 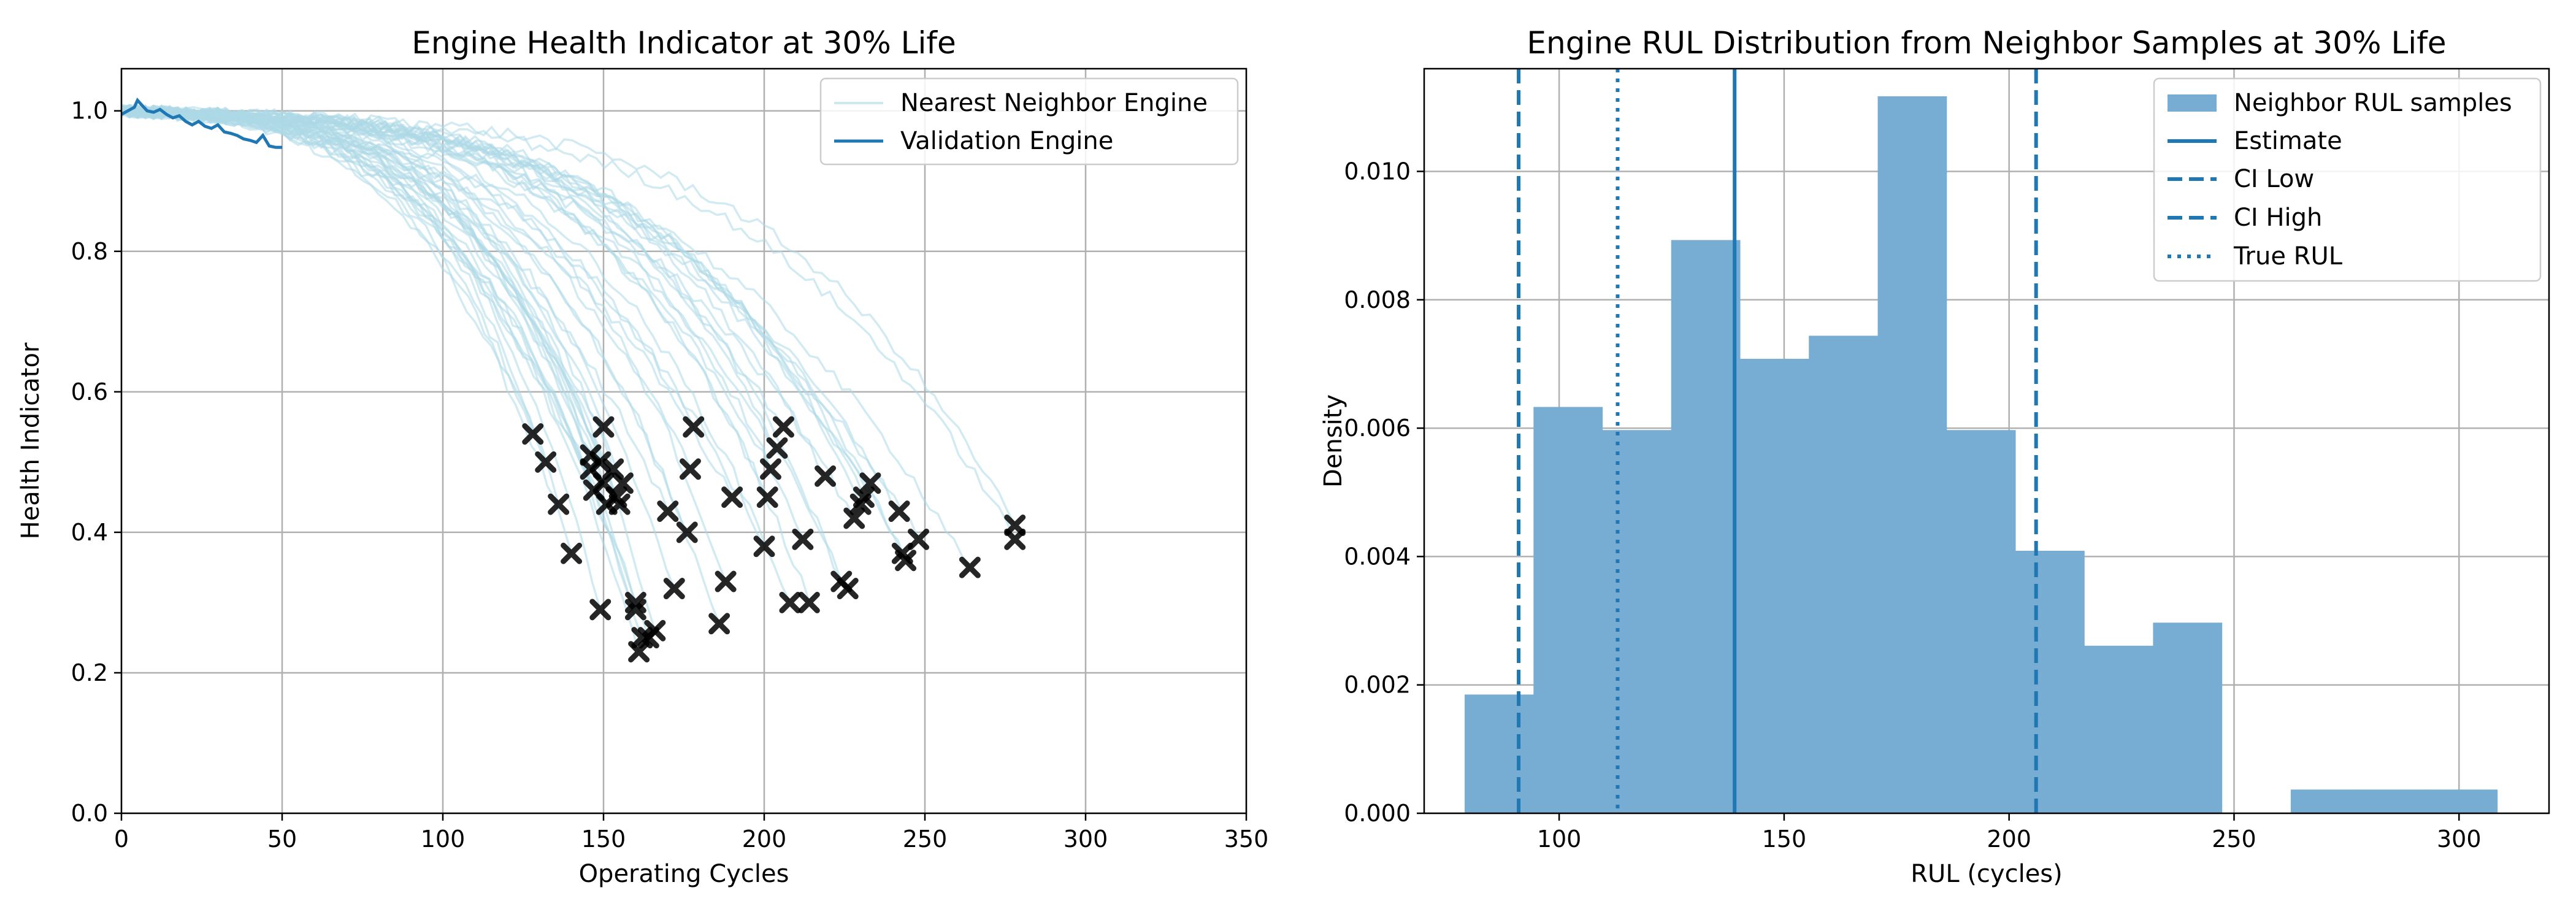 I want to click on x-tick-label: 350, so click(x=1246, y=839).